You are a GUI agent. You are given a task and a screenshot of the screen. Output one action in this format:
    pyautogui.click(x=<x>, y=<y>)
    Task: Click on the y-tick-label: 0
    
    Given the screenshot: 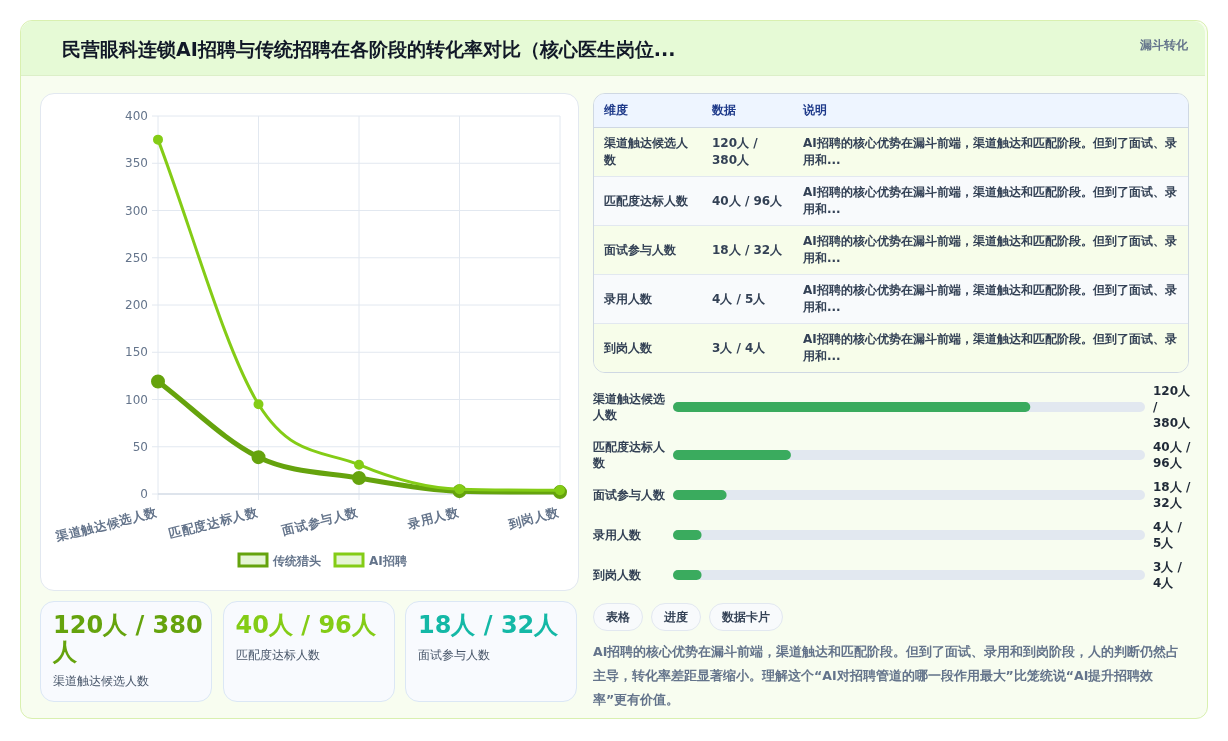 What is the action you would take?
    pyautogui.click(x=144, y=494)
    